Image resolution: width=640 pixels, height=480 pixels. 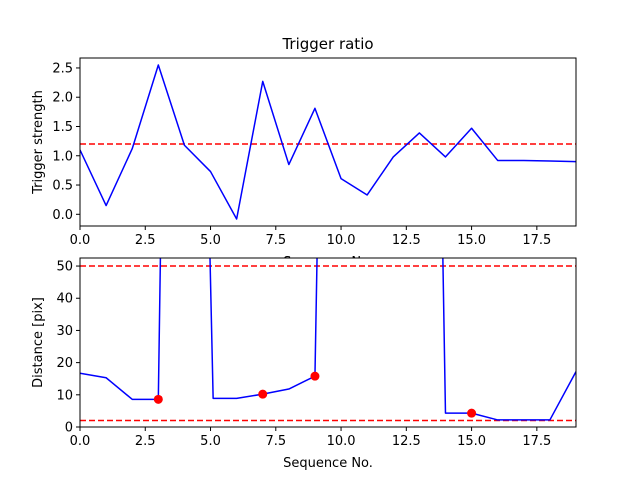 What do you see at coordinates (38, 142) in the screenshot?
I see `y-axis-label: Trigger strength` at bounding box center [38, 142].